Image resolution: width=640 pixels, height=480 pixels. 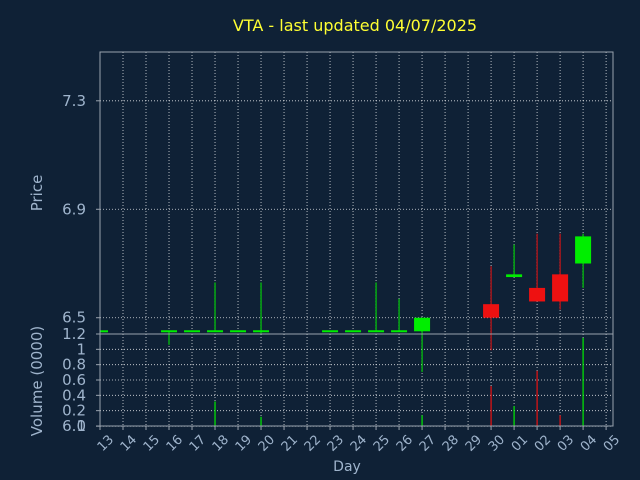 What do you see at coordinates (74, 365) in the screenshot?
I see `volume-tick-label: 0.8` at bounding box center [74, 365].